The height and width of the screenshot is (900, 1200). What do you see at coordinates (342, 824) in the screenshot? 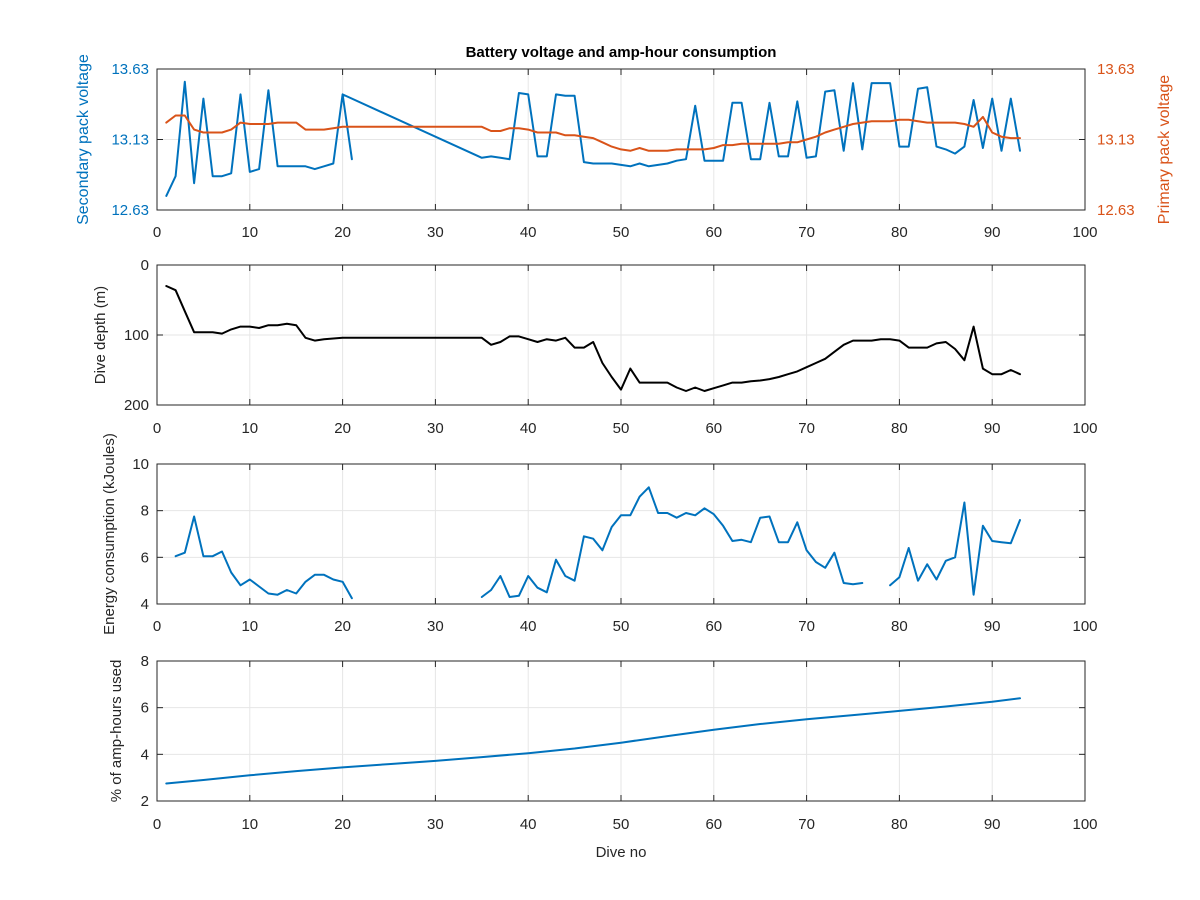
I see `amphours-xtick-label: 20` at bounding box center [342, 824].